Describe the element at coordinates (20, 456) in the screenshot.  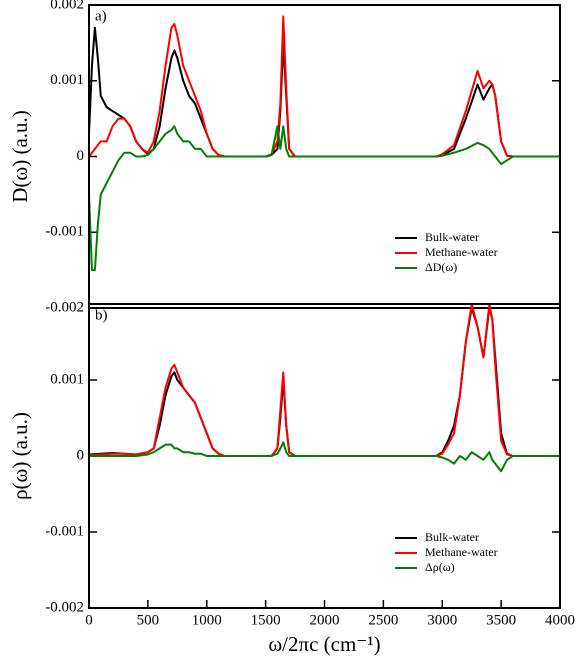
I see `y-axis-label: ρ(ω) (a.u.)` at that location.